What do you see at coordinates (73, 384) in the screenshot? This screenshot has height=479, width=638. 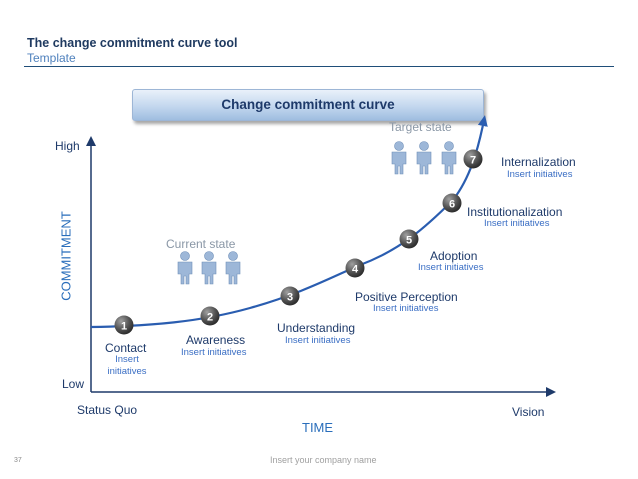 I see `y-axis-low-label: Low` at bounding box center [73, 384].